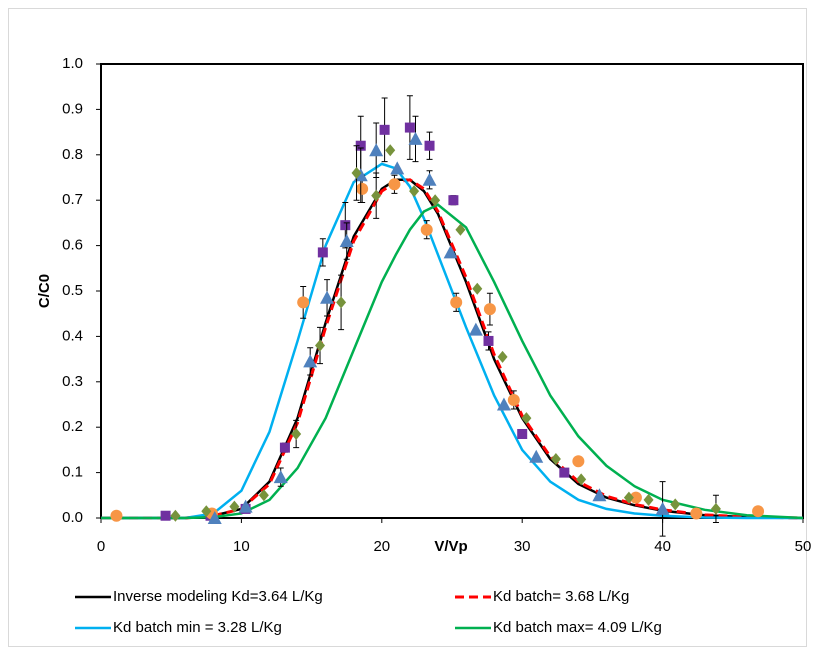  What do you see at coordinates (101, 546) in the screenshot?
I see `x-tick-label: 0` at bounding box center [101, 546].